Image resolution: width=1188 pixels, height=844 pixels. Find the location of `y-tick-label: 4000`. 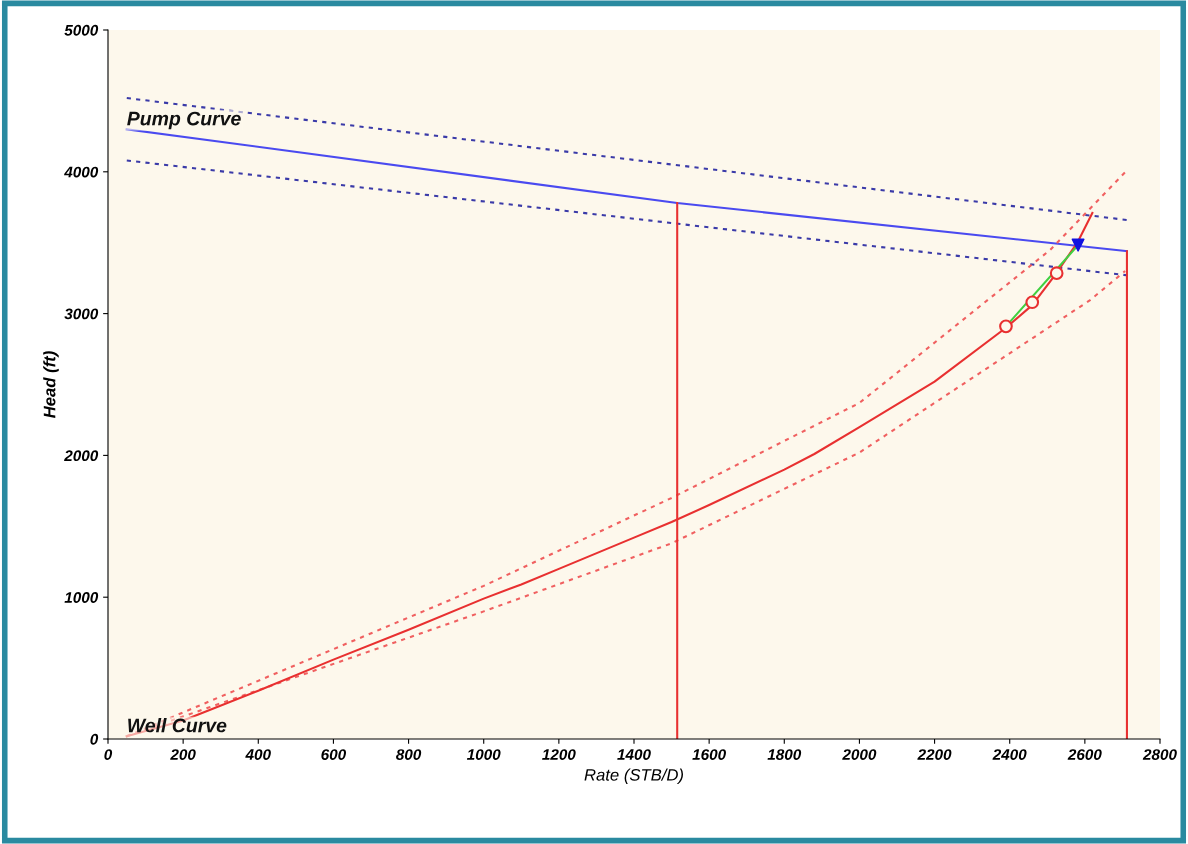

y-tick-label: 4000 is located at coordinates (81, 172).